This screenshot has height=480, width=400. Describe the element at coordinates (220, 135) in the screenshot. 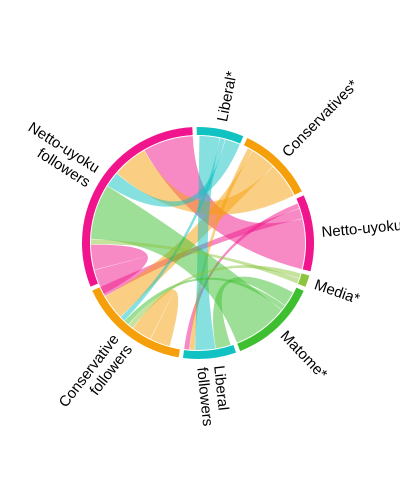

I see `sector-arc-li` at that location.